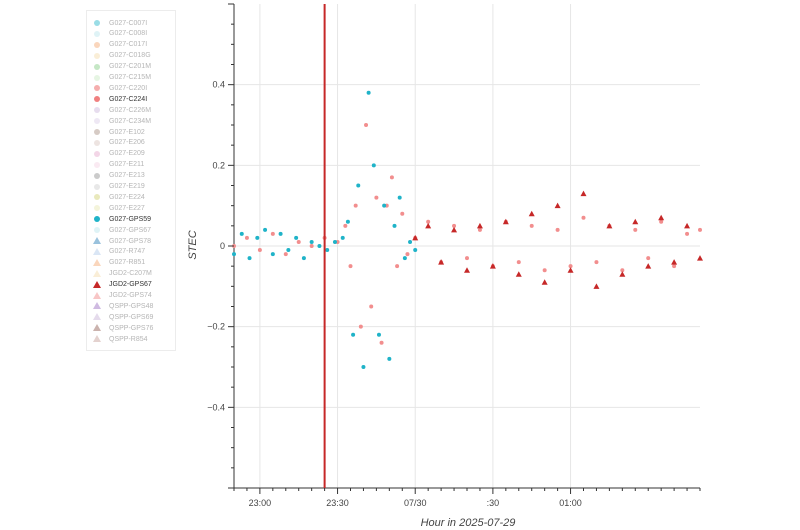 The image size is (800, 530). Describe the element at coordinates (131, 328) in the screenshot. I see `legend-label: QSPP-GPS76` at that location.